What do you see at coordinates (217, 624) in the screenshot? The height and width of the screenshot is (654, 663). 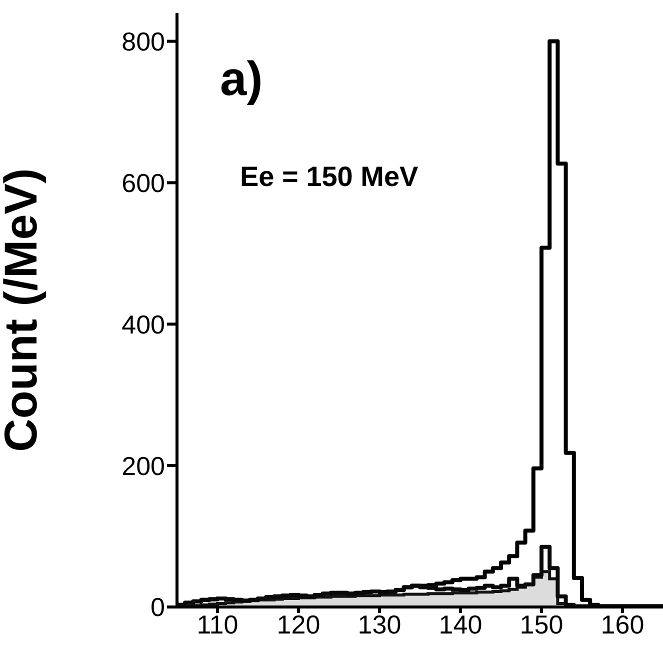 I see `x-tick-label: 110` at bounding box center [217, 624].